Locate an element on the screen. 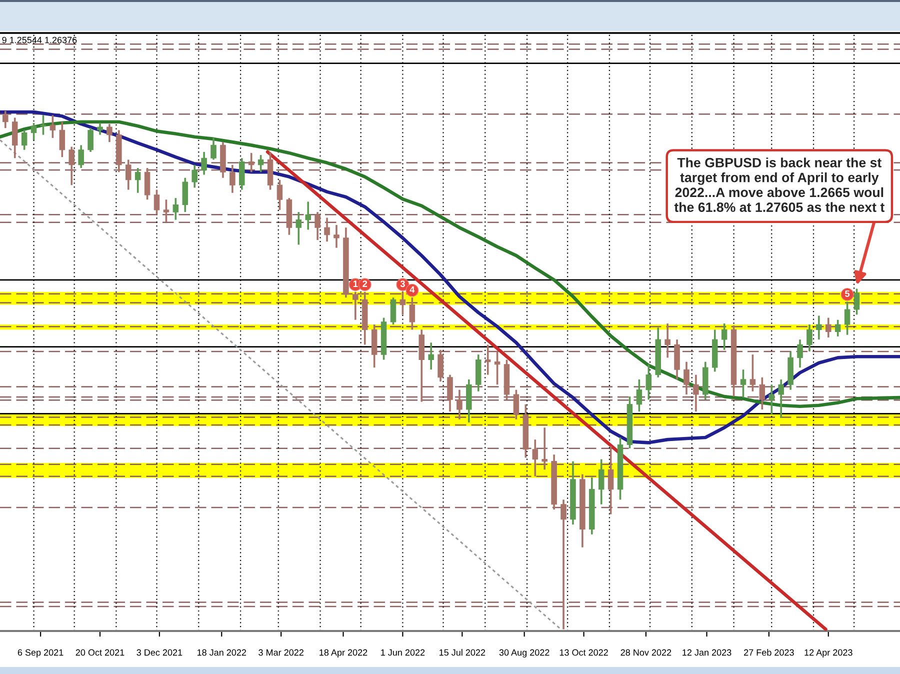 This screenshot has height=674, width=900. annotation: The GBPUSD is back near the st target from end of April to early 2022...A move above 1.2665 woul the 61.8% at 1.27605 as the next t is located at coordinates (779, 185).